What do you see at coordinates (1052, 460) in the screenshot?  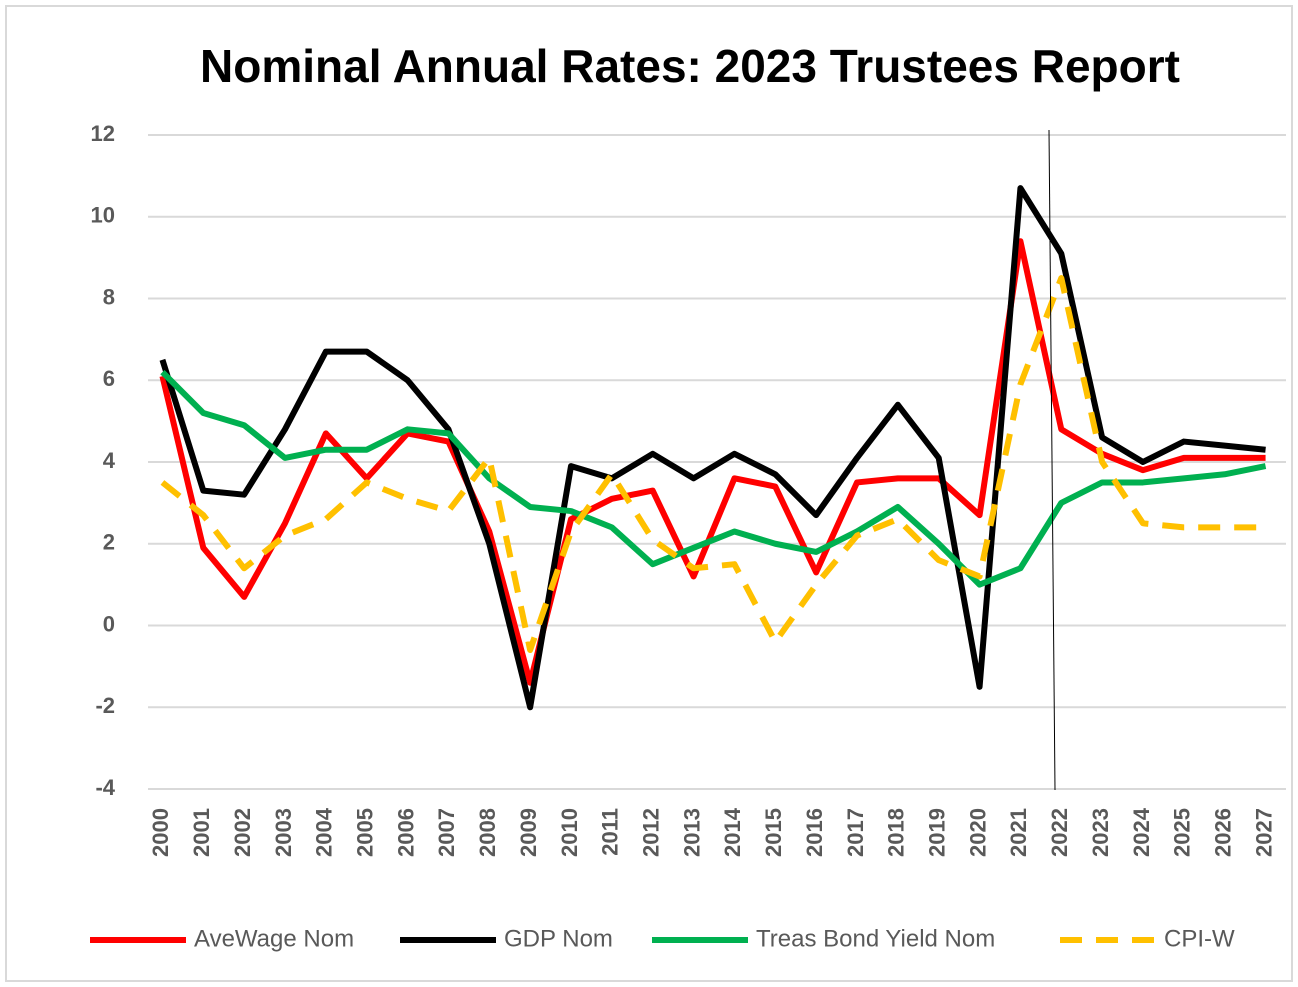 I see `divider-line` at bounding box center [1052, 460].